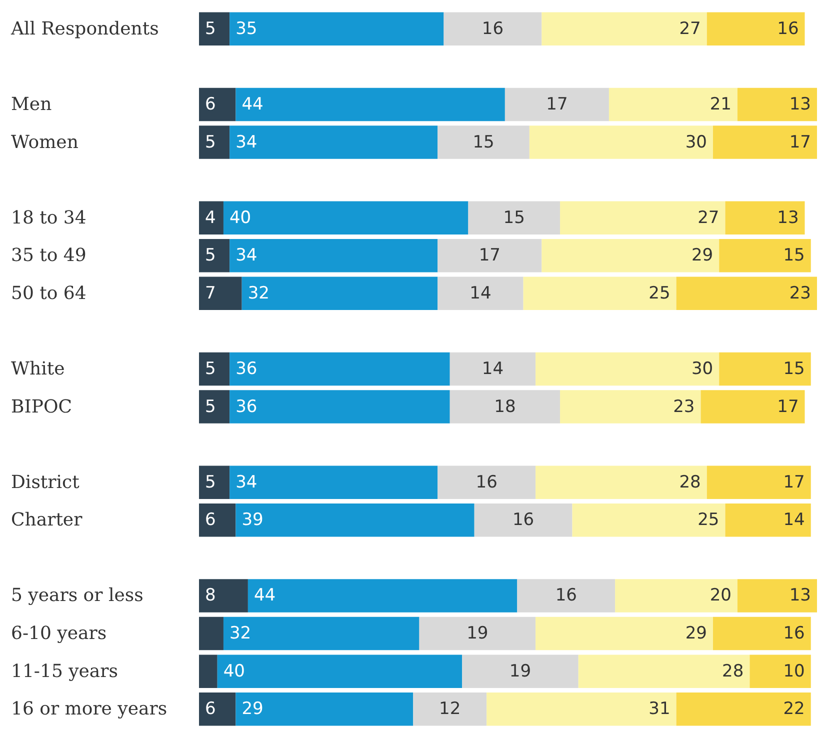 The height and width of the screenshot is (738, 831). I want to click on data-label: 40, so click(234, 671).